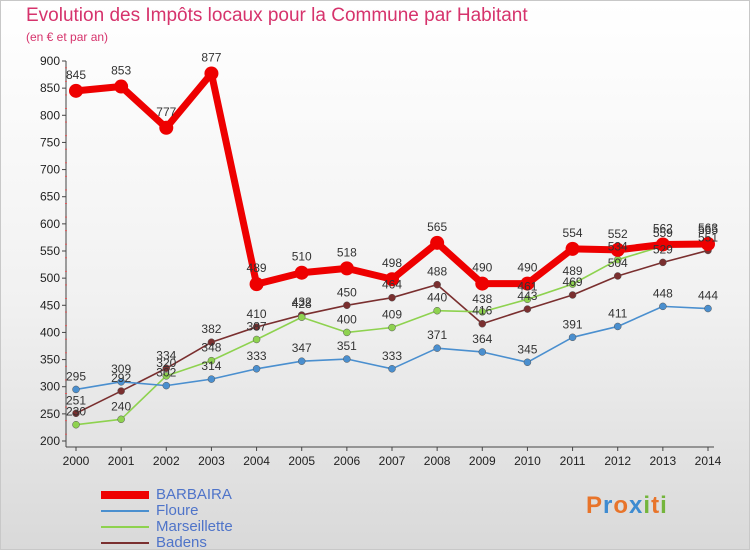 The image size is (750, 551). What do you see at coordinates (121, 378) in the screenshot?
I see `data-label-badens: 292` at bounding box center [121, 378].